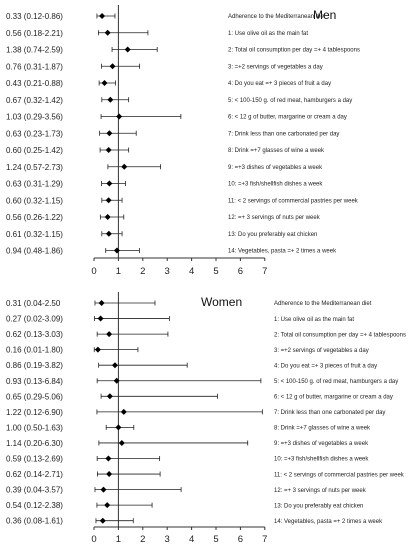 The height and width of the screenshot is (550, 415). I want to click on odds-ratio-text: 1.38 (0.74-2.59), so click(34, 50).